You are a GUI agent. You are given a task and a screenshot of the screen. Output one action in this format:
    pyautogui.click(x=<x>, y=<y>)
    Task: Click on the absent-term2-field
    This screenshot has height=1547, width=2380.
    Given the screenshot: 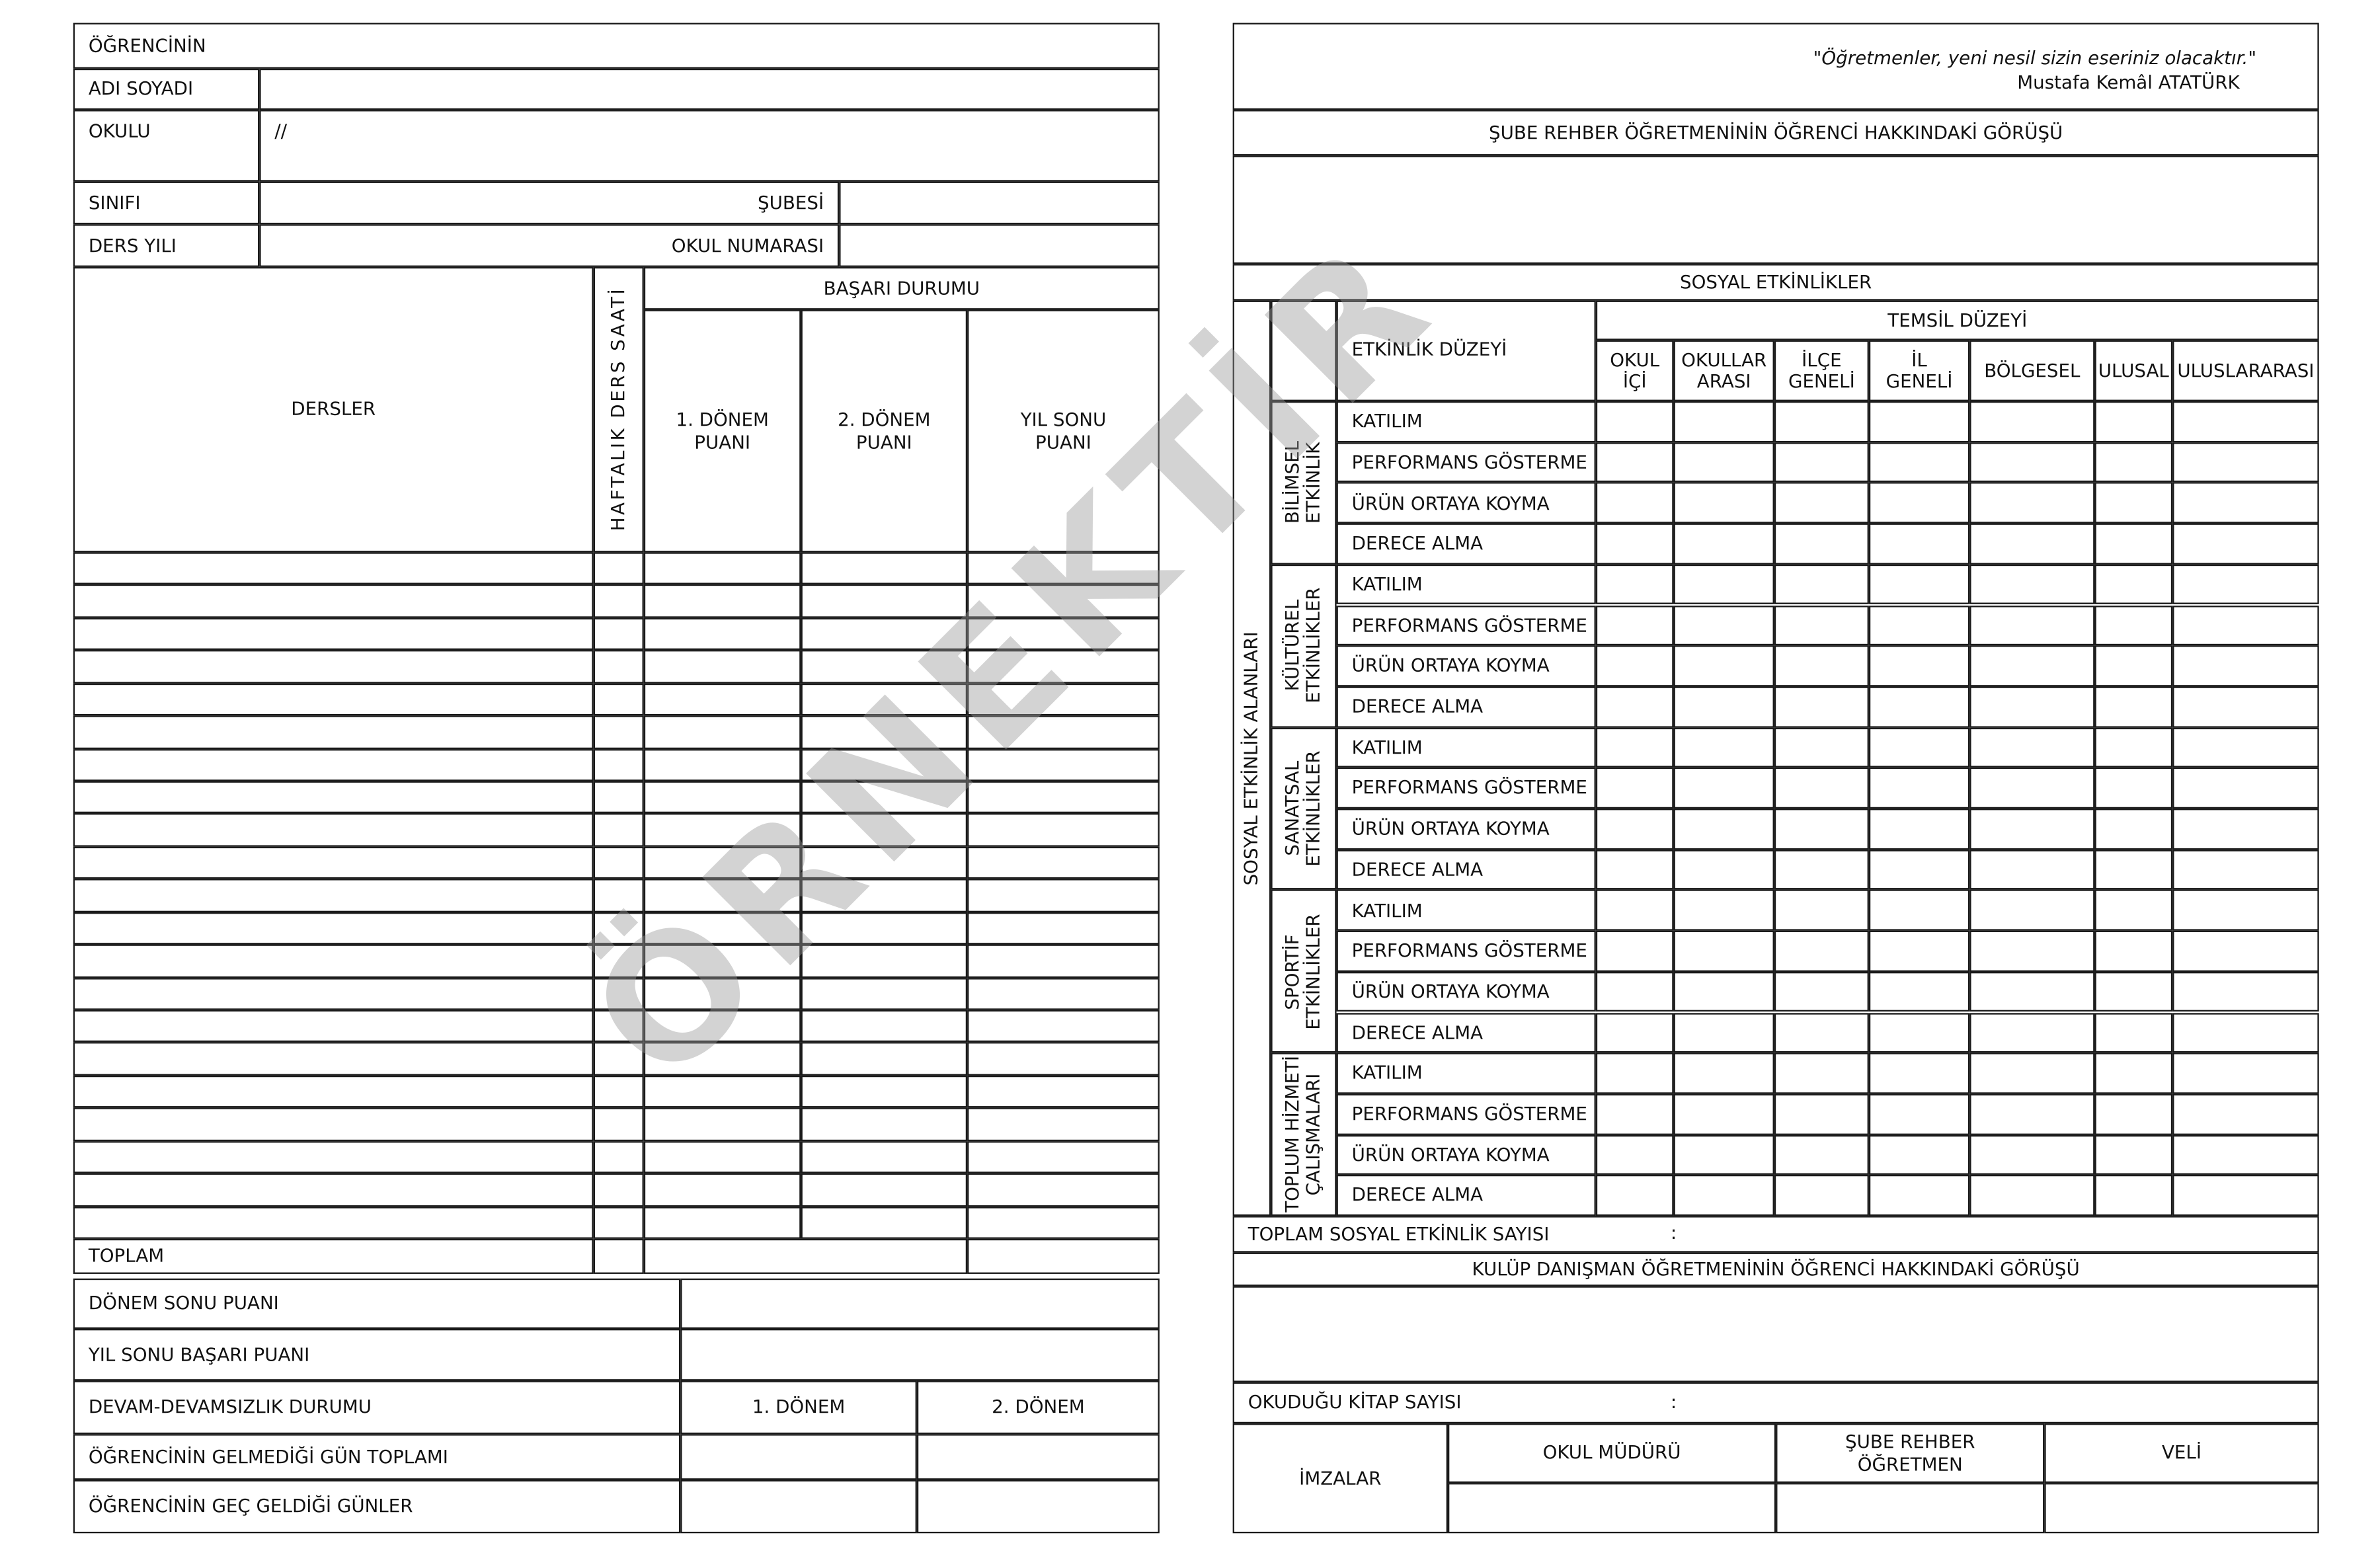 What is the action you would take?
    pyautogui.click(x=1038, y=1457)
    